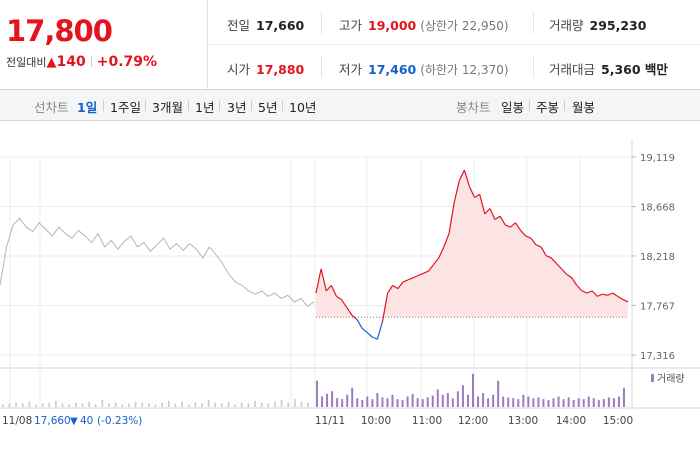 The height and width of the screenshot is (454, 700). What do you see at coordinates (239, 69) in the screenshot?
I see `stat-label: 시가` at bounding box center [239, 69].